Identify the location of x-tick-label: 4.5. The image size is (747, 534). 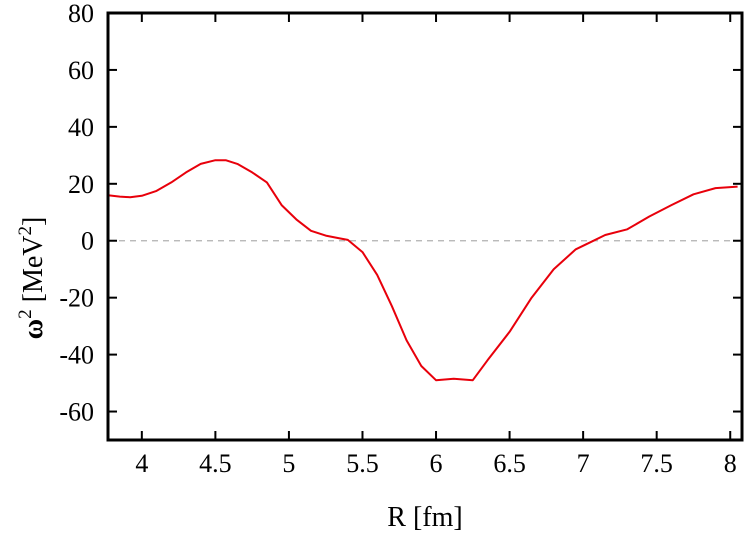
(215, 463).